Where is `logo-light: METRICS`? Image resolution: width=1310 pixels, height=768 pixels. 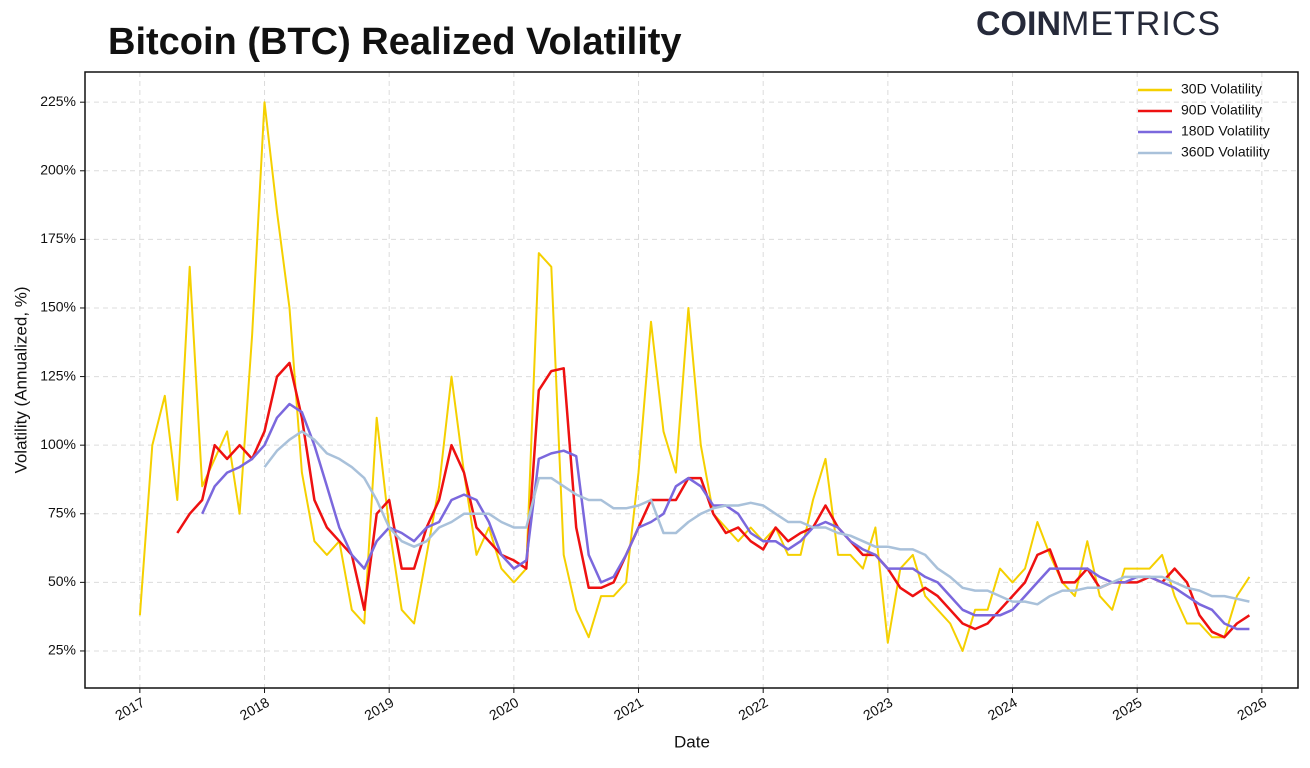 logo-light: METRICS is located at coordinates (1141, 24).